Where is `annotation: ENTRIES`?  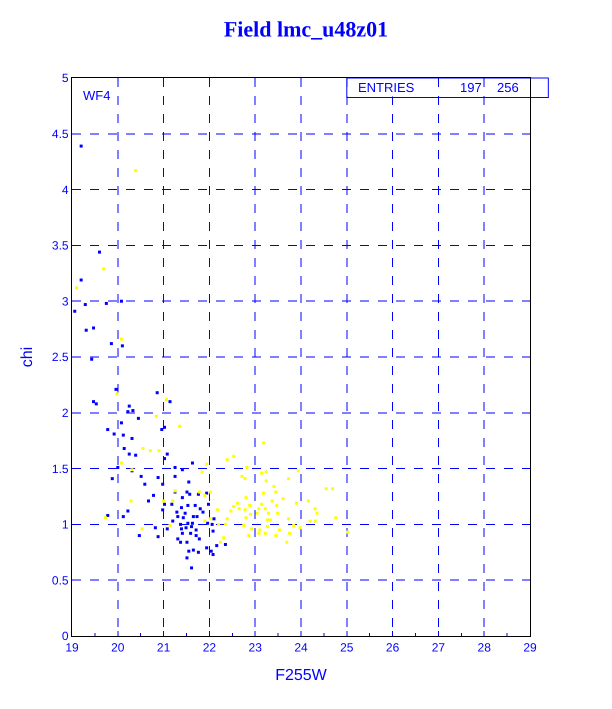 annotation: ENTRIES is located at coordinates (386, 87).